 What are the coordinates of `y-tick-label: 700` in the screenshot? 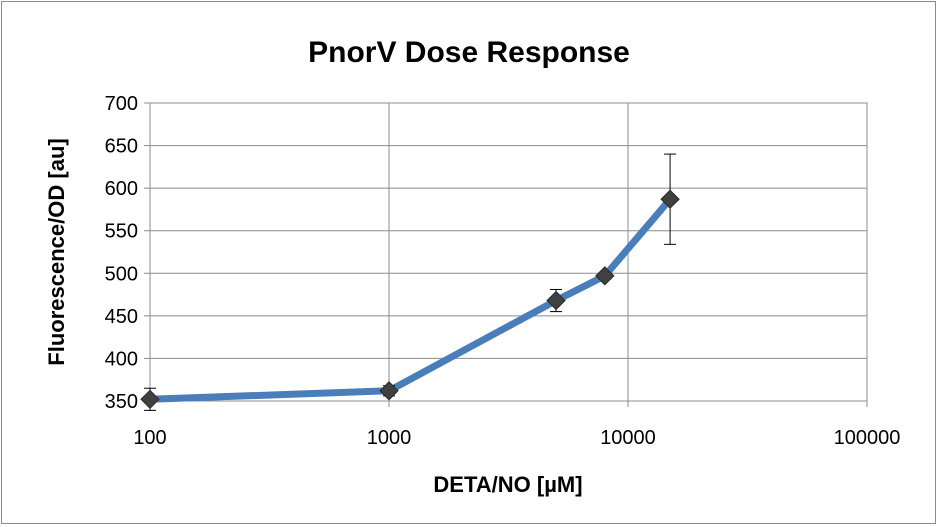 It's located at (121, 104).